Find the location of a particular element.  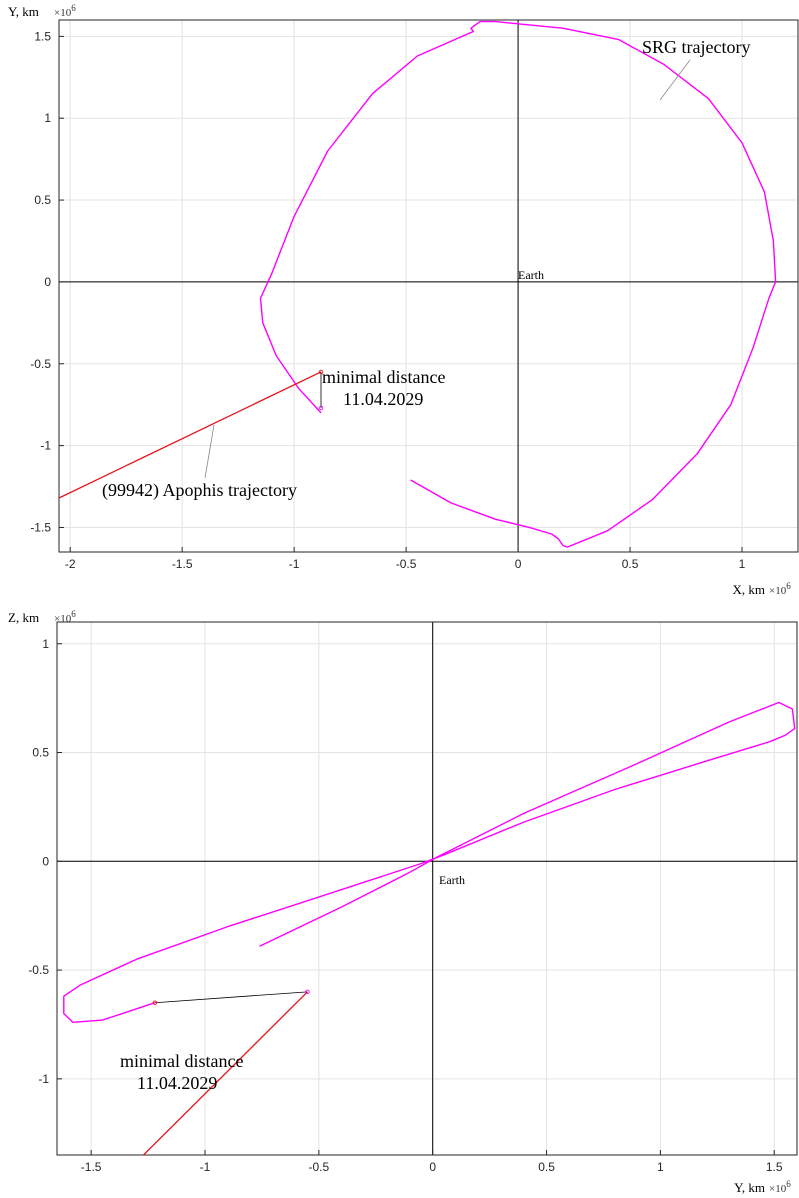

c2-x-tick-label: 0.5 is located at coordinates (546, 1167).